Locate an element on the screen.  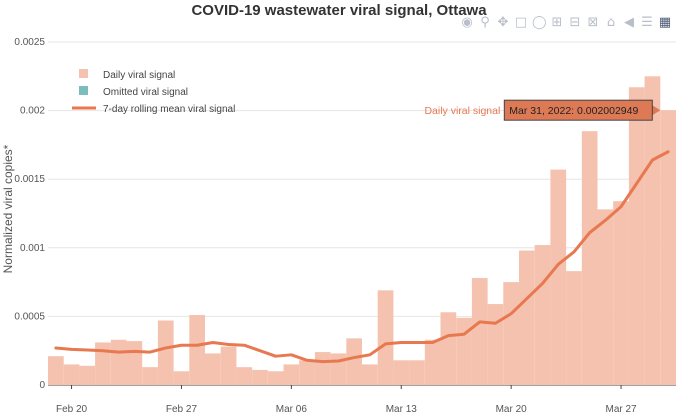
y-tick-label: 0.0015 is located at coordinates (29, 179).